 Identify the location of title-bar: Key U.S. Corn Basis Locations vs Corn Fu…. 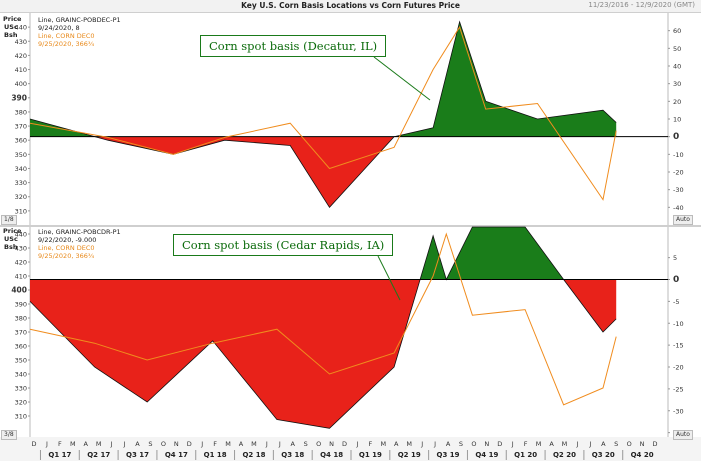
(350, 6).